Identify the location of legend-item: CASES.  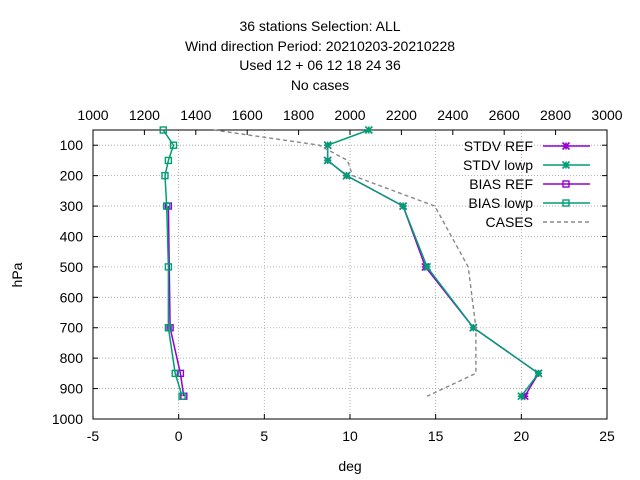
(538, 222).